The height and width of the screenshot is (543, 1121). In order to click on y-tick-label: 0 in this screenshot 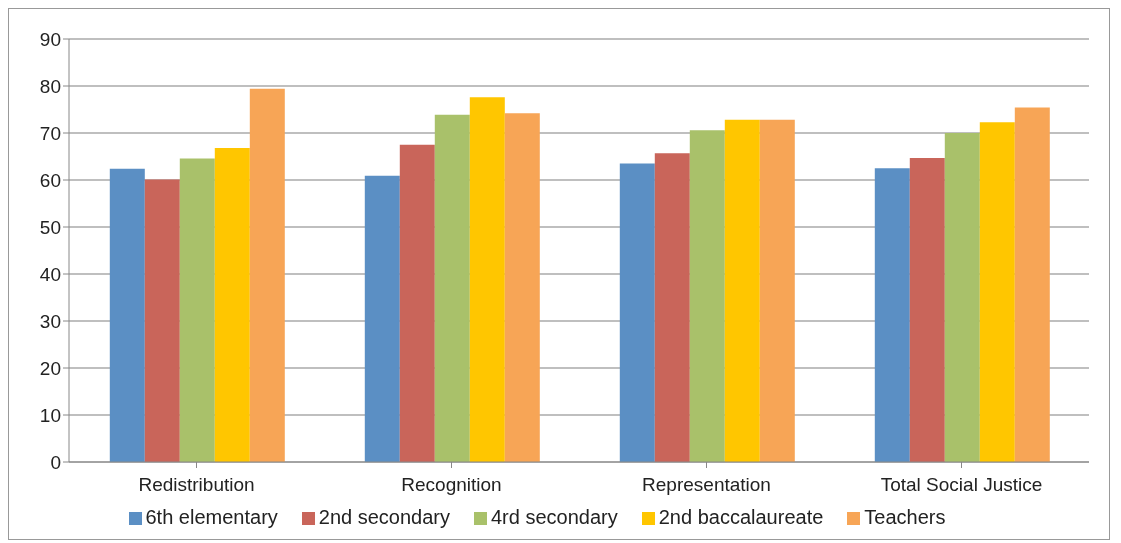, I will do `click(55, 462)`.